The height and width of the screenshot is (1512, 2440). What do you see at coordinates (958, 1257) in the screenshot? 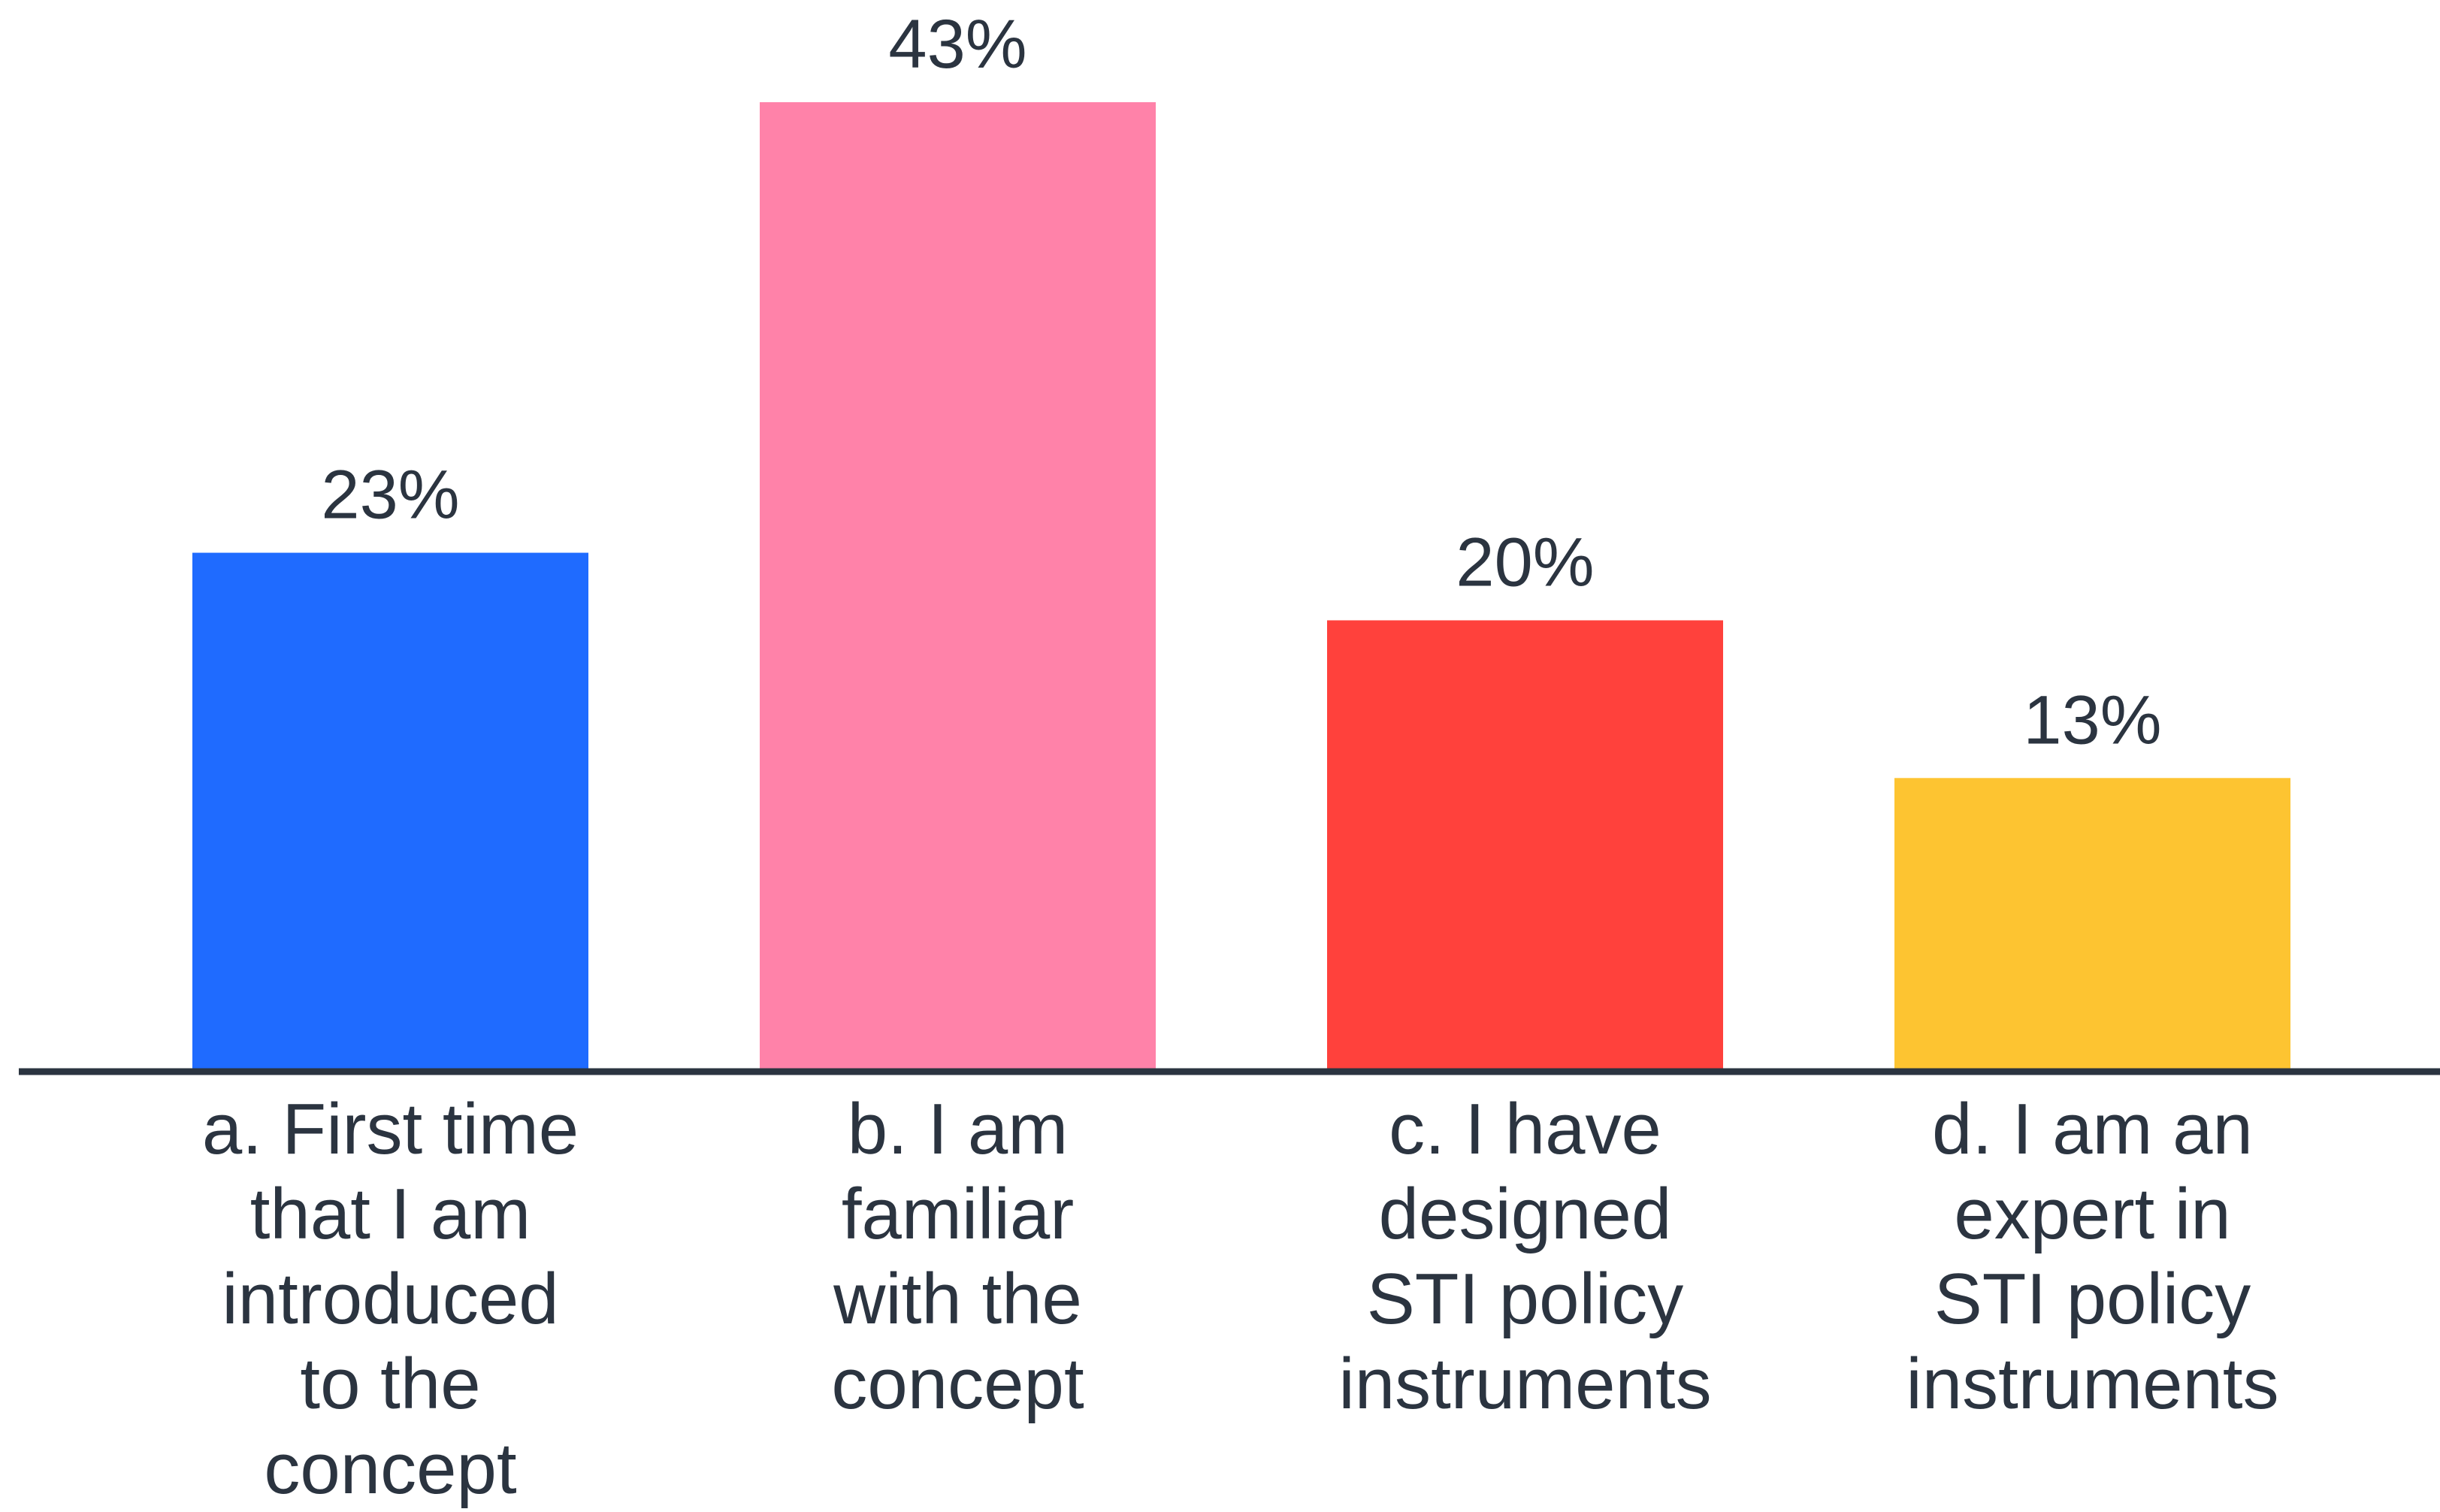
I see `category-label-b: b. I am familiar with the concept` at bounding box center [958, 1257].